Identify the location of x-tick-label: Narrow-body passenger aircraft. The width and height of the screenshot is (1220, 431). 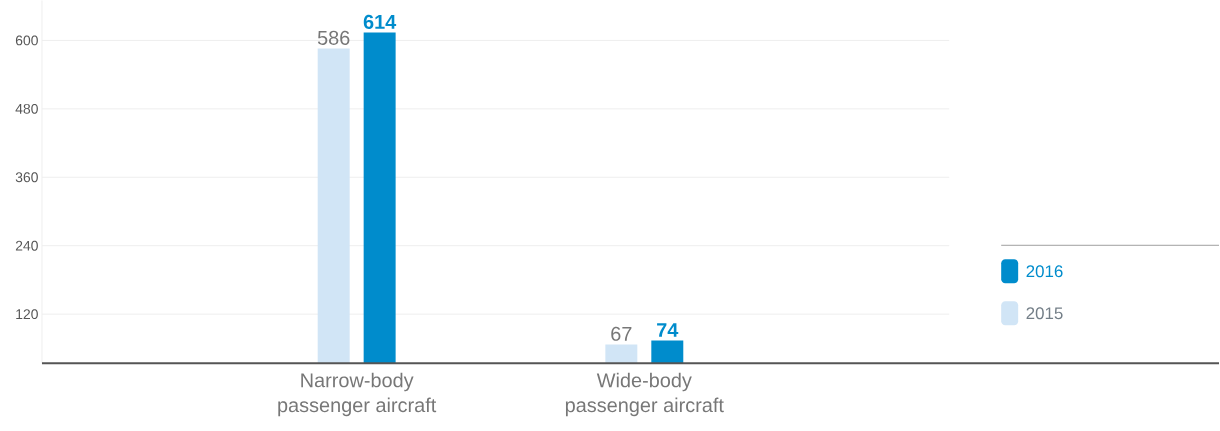
(357, 394).